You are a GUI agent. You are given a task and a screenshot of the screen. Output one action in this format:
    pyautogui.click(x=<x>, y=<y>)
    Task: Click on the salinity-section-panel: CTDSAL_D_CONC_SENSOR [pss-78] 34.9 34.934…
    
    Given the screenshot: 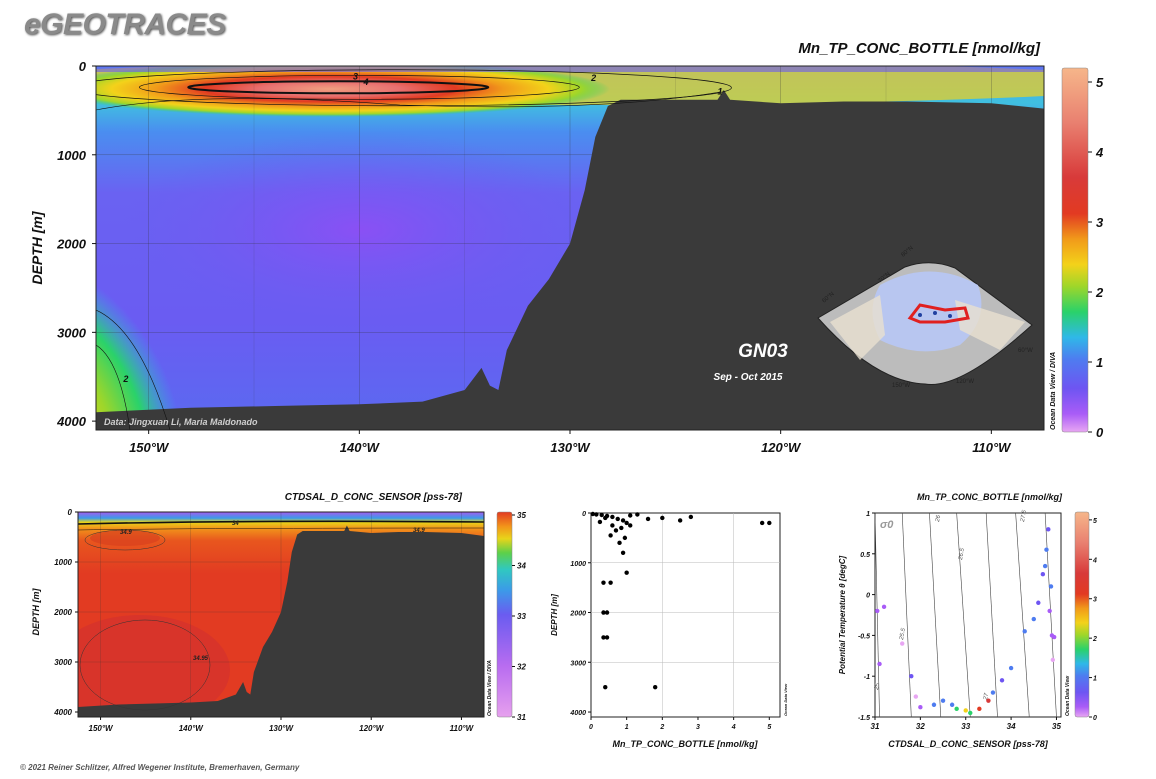 What is the action you would take?
    pyautogui.click(x=278, y=612)
    